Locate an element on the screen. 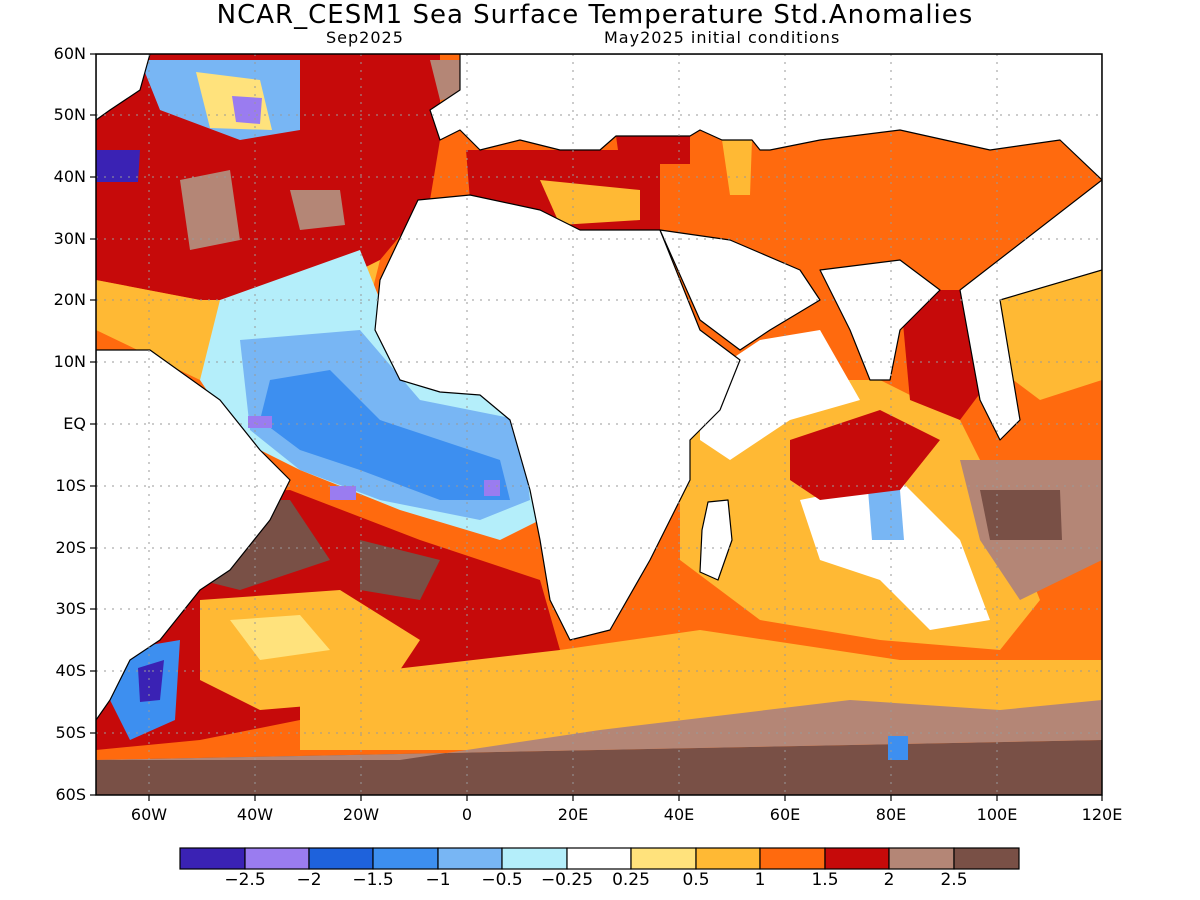 Image resolution: width=1200 pixels, height=900 pixels. lon-tick-label: 40W is located at coordinates (255, 814).